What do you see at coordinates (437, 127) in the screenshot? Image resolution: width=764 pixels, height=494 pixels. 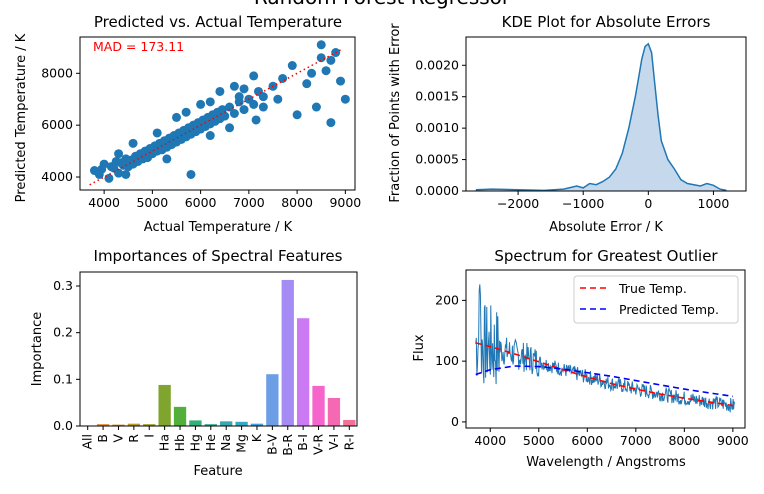 I see `kde-ytick-label: 0.0010` at bounding box center [437, 127].